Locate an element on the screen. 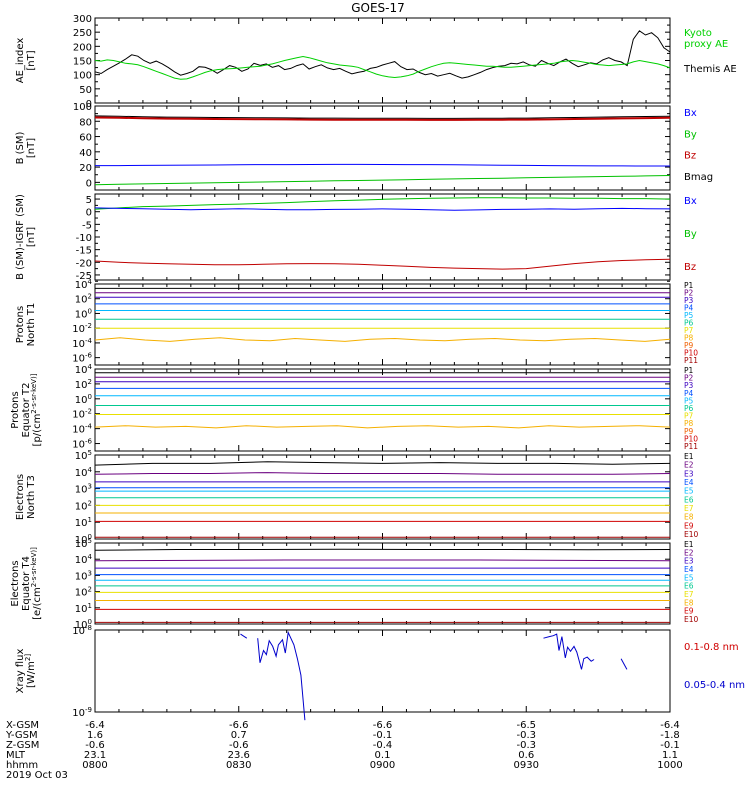  legend-label: E2 is located at coordinates (689, 552).